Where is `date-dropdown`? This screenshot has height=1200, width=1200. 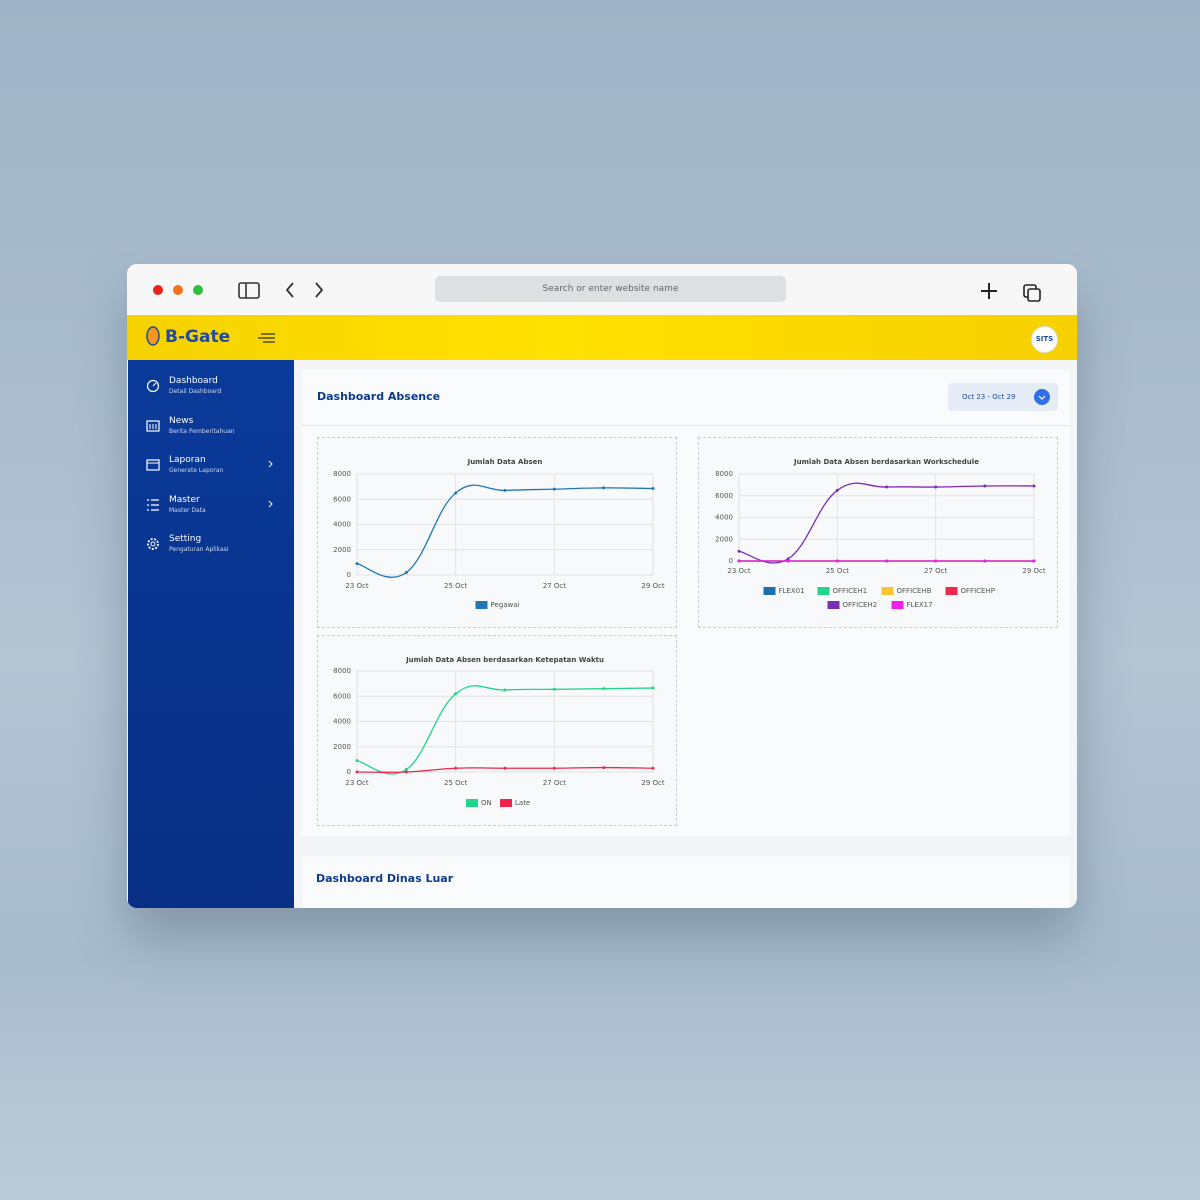
date-dropdown is located at coordinates (1042, 397).